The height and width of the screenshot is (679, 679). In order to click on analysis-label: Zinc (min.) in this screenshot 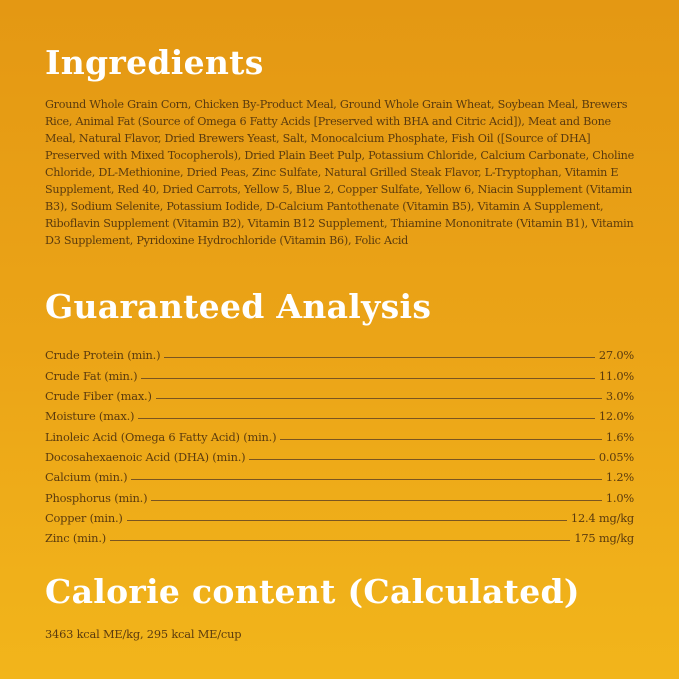, I will do `click(75, 538)`.